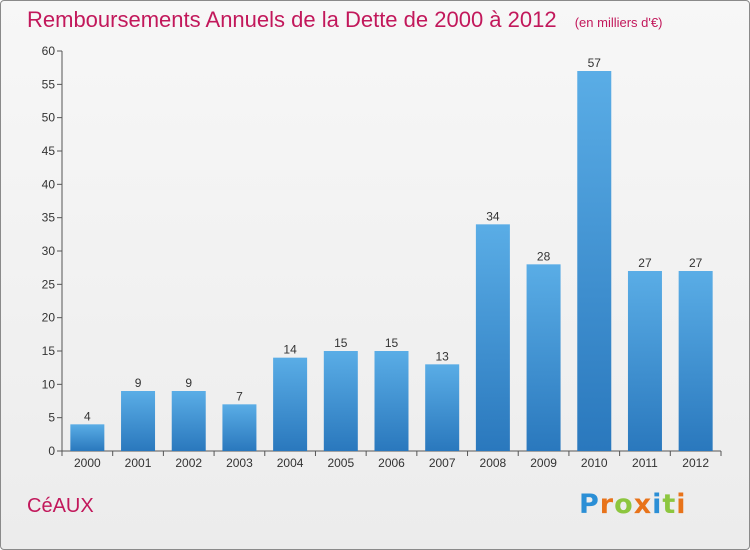  I want to click on commune-name: CéAUX, so click(60, 506).